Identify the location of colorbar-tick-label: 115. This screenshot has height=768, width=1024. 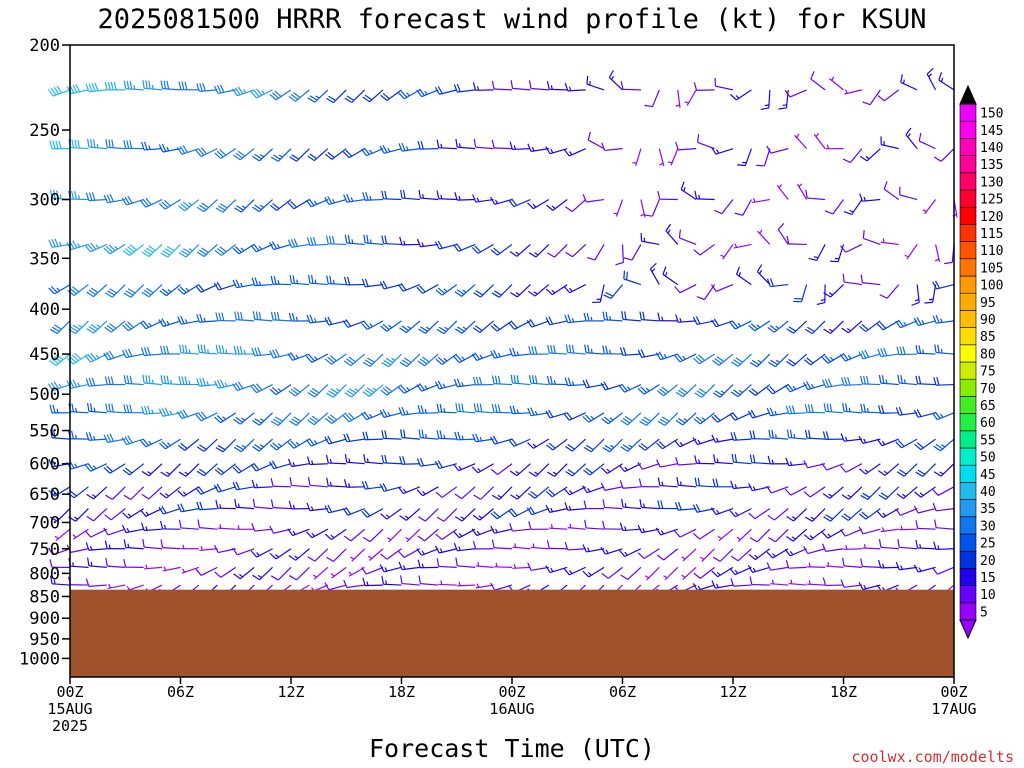
(991, 234).